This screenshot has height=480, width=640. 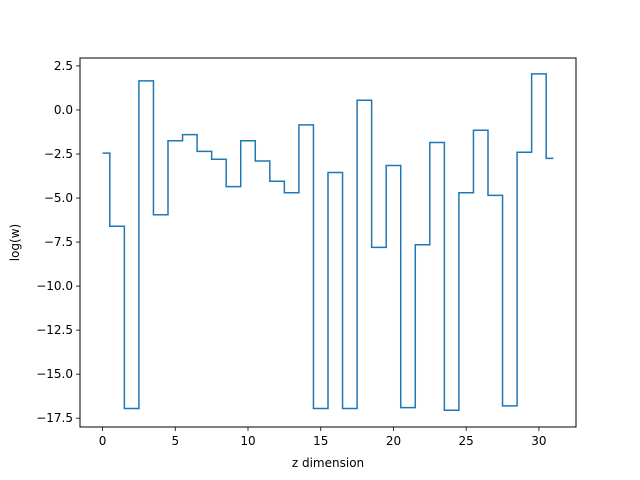 I want to click on y-tick-label: −15.0, so click(x=54, y=374).